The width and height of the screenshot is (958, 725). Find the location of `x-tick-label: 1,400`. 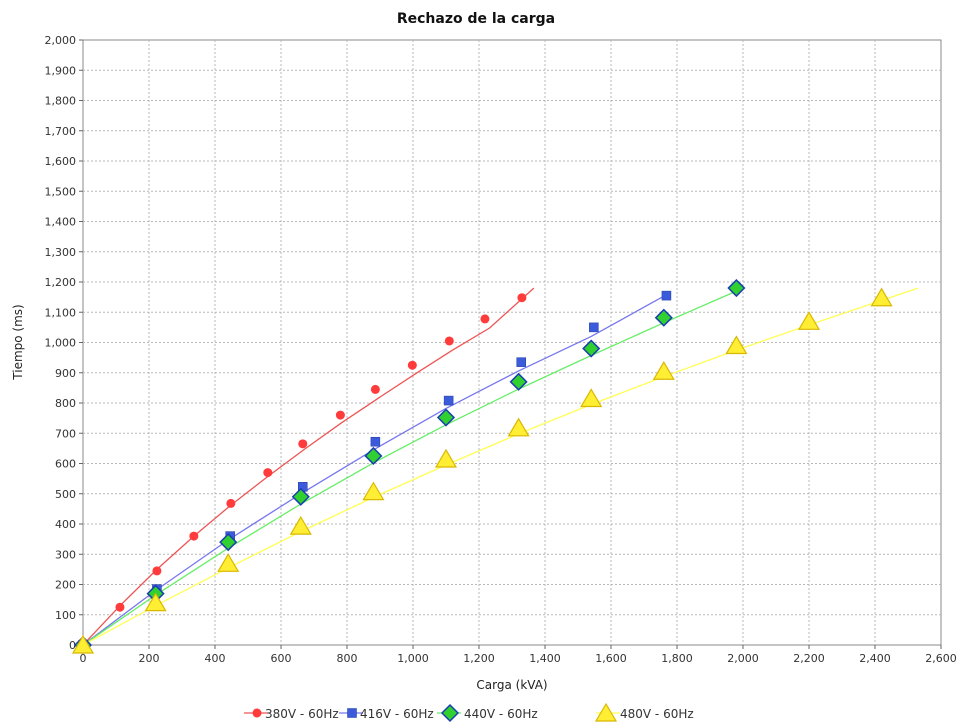

x-tick-label: 1,400 is located at coordinates (545, 658).